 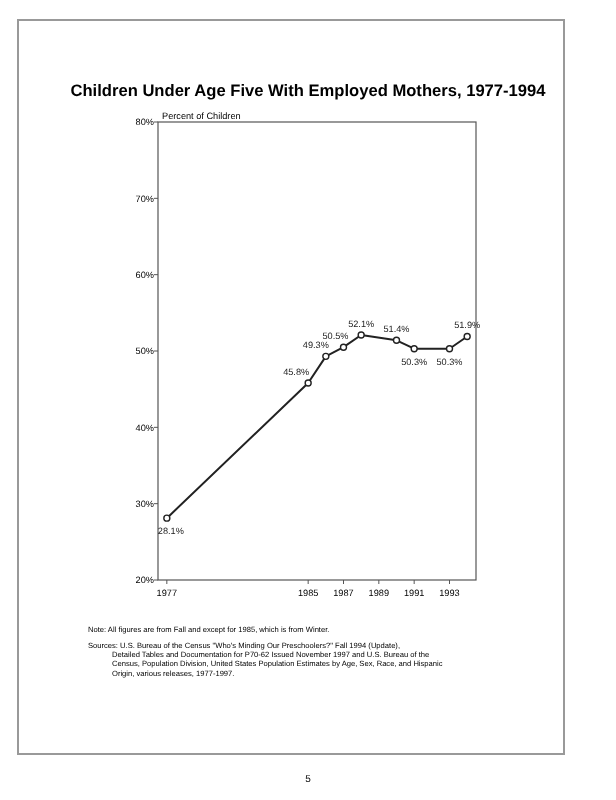 I want to click on chart-title: Children Under Age Five With Employed Mothers, 1977-1994, so click(x=308, y=90).